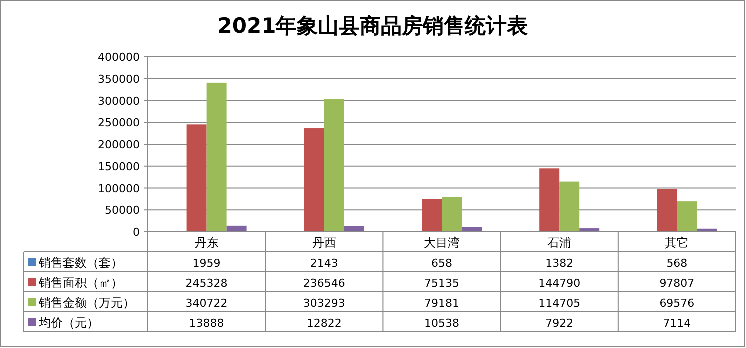 Image resolution: width=746 pixels, height=348 pixels. What do you see at coordinates (559, 283) in the screenshot?
I see `data-label: 144790` at bounding box center [559, 283].